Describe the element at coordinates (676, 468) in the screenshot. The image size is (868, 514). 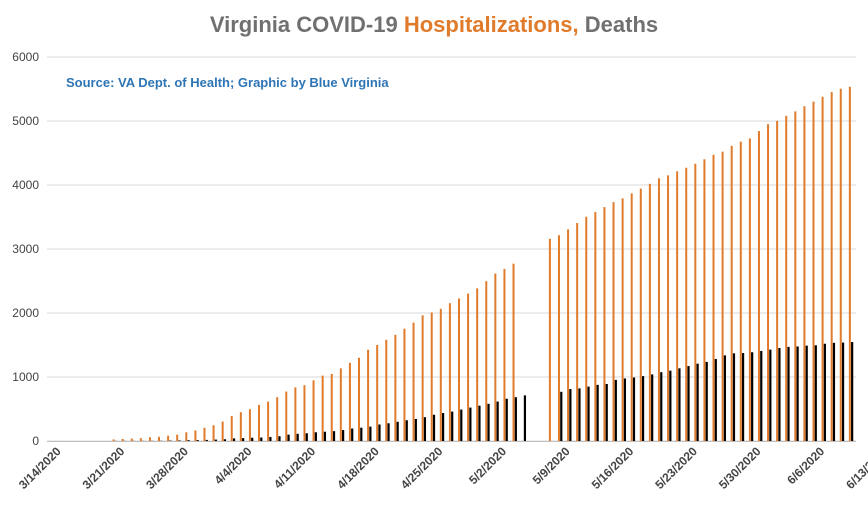
I see `x-tick-label: 5/23/2020` at that location.